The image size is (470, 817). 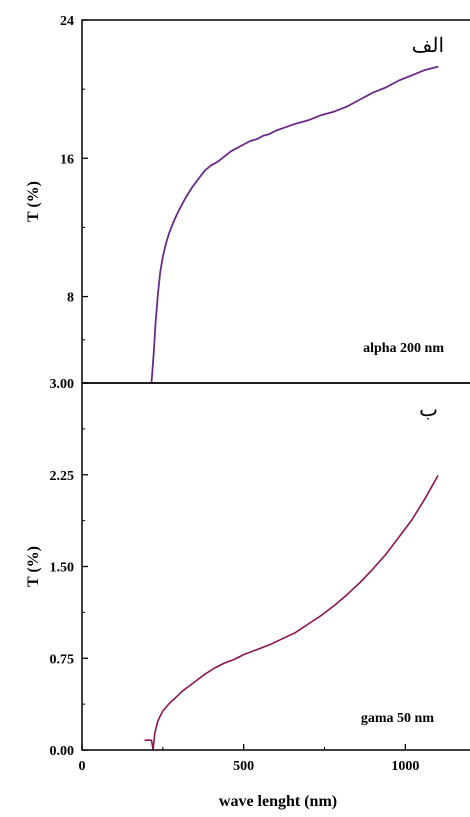 What do you see at coordinates (62, 659) in the screenshot?
I see `y-tick-label: 0.75` at bounding box center [62, 659].